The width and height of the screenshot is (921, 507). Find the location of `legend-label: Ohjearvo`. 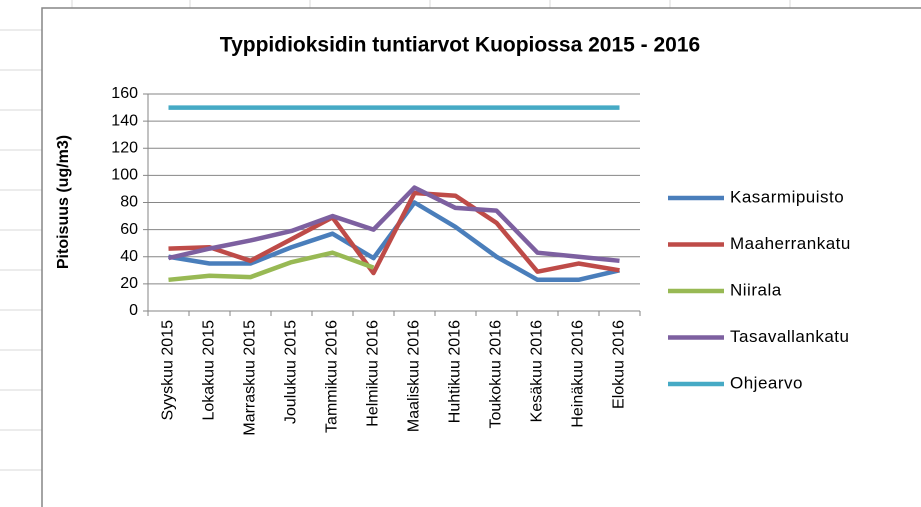

legend-label: Ohjearvo is located at coordinates (766, 382).